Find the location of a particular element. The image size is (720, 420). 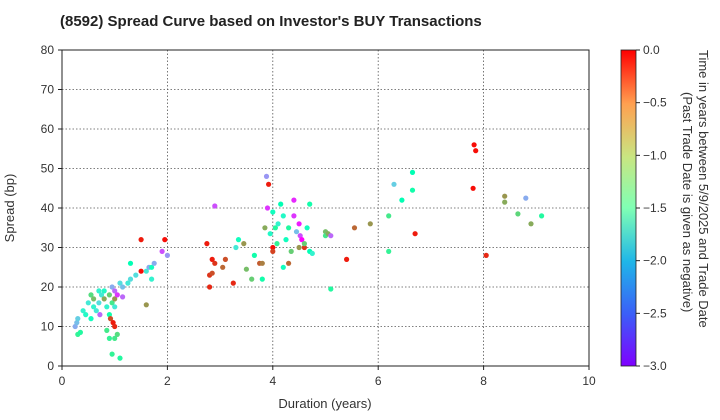

colorbar-tick-label: −3.0 is located at coordinates (655, 366).